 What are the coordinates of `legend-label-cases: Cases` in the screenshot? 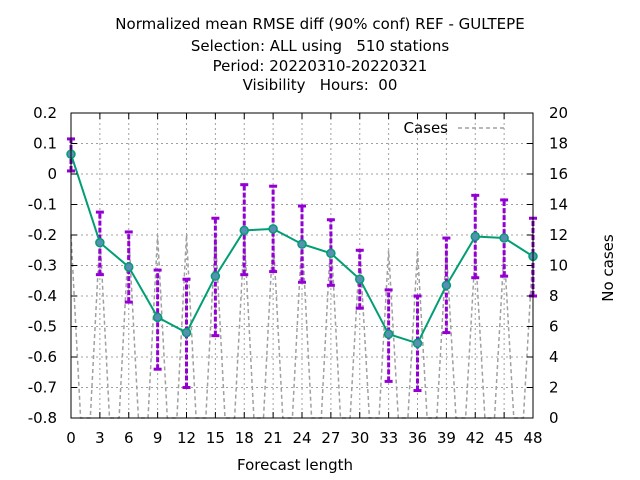 It's located at (425, 128).